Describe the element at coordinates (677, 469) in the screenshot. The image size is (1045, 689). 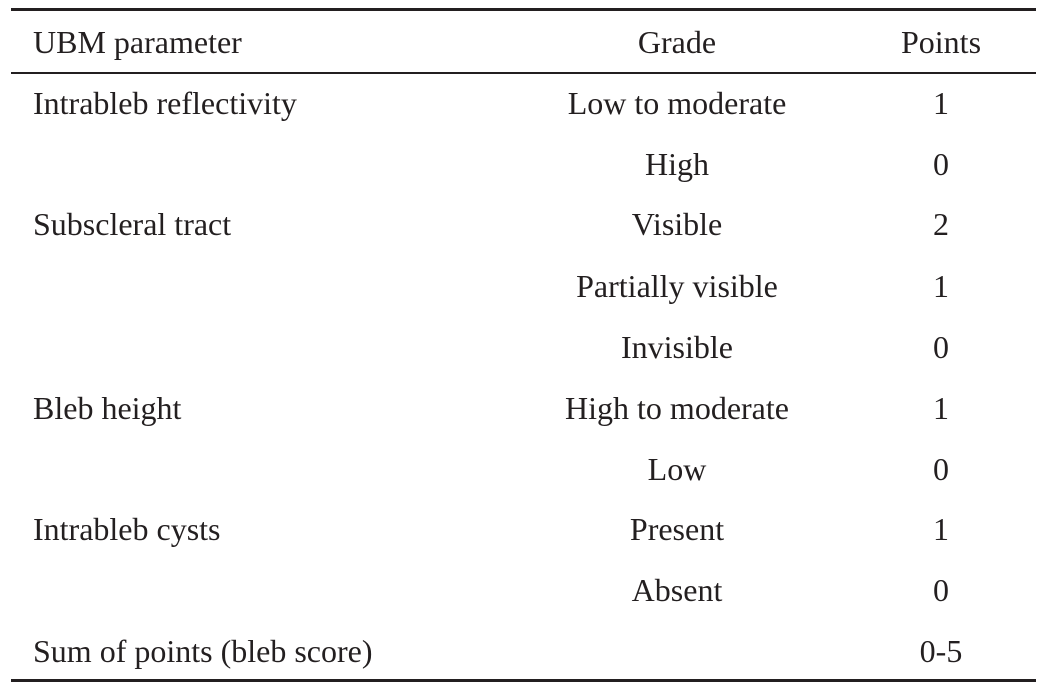
I see `row-grade: Low` at that location.